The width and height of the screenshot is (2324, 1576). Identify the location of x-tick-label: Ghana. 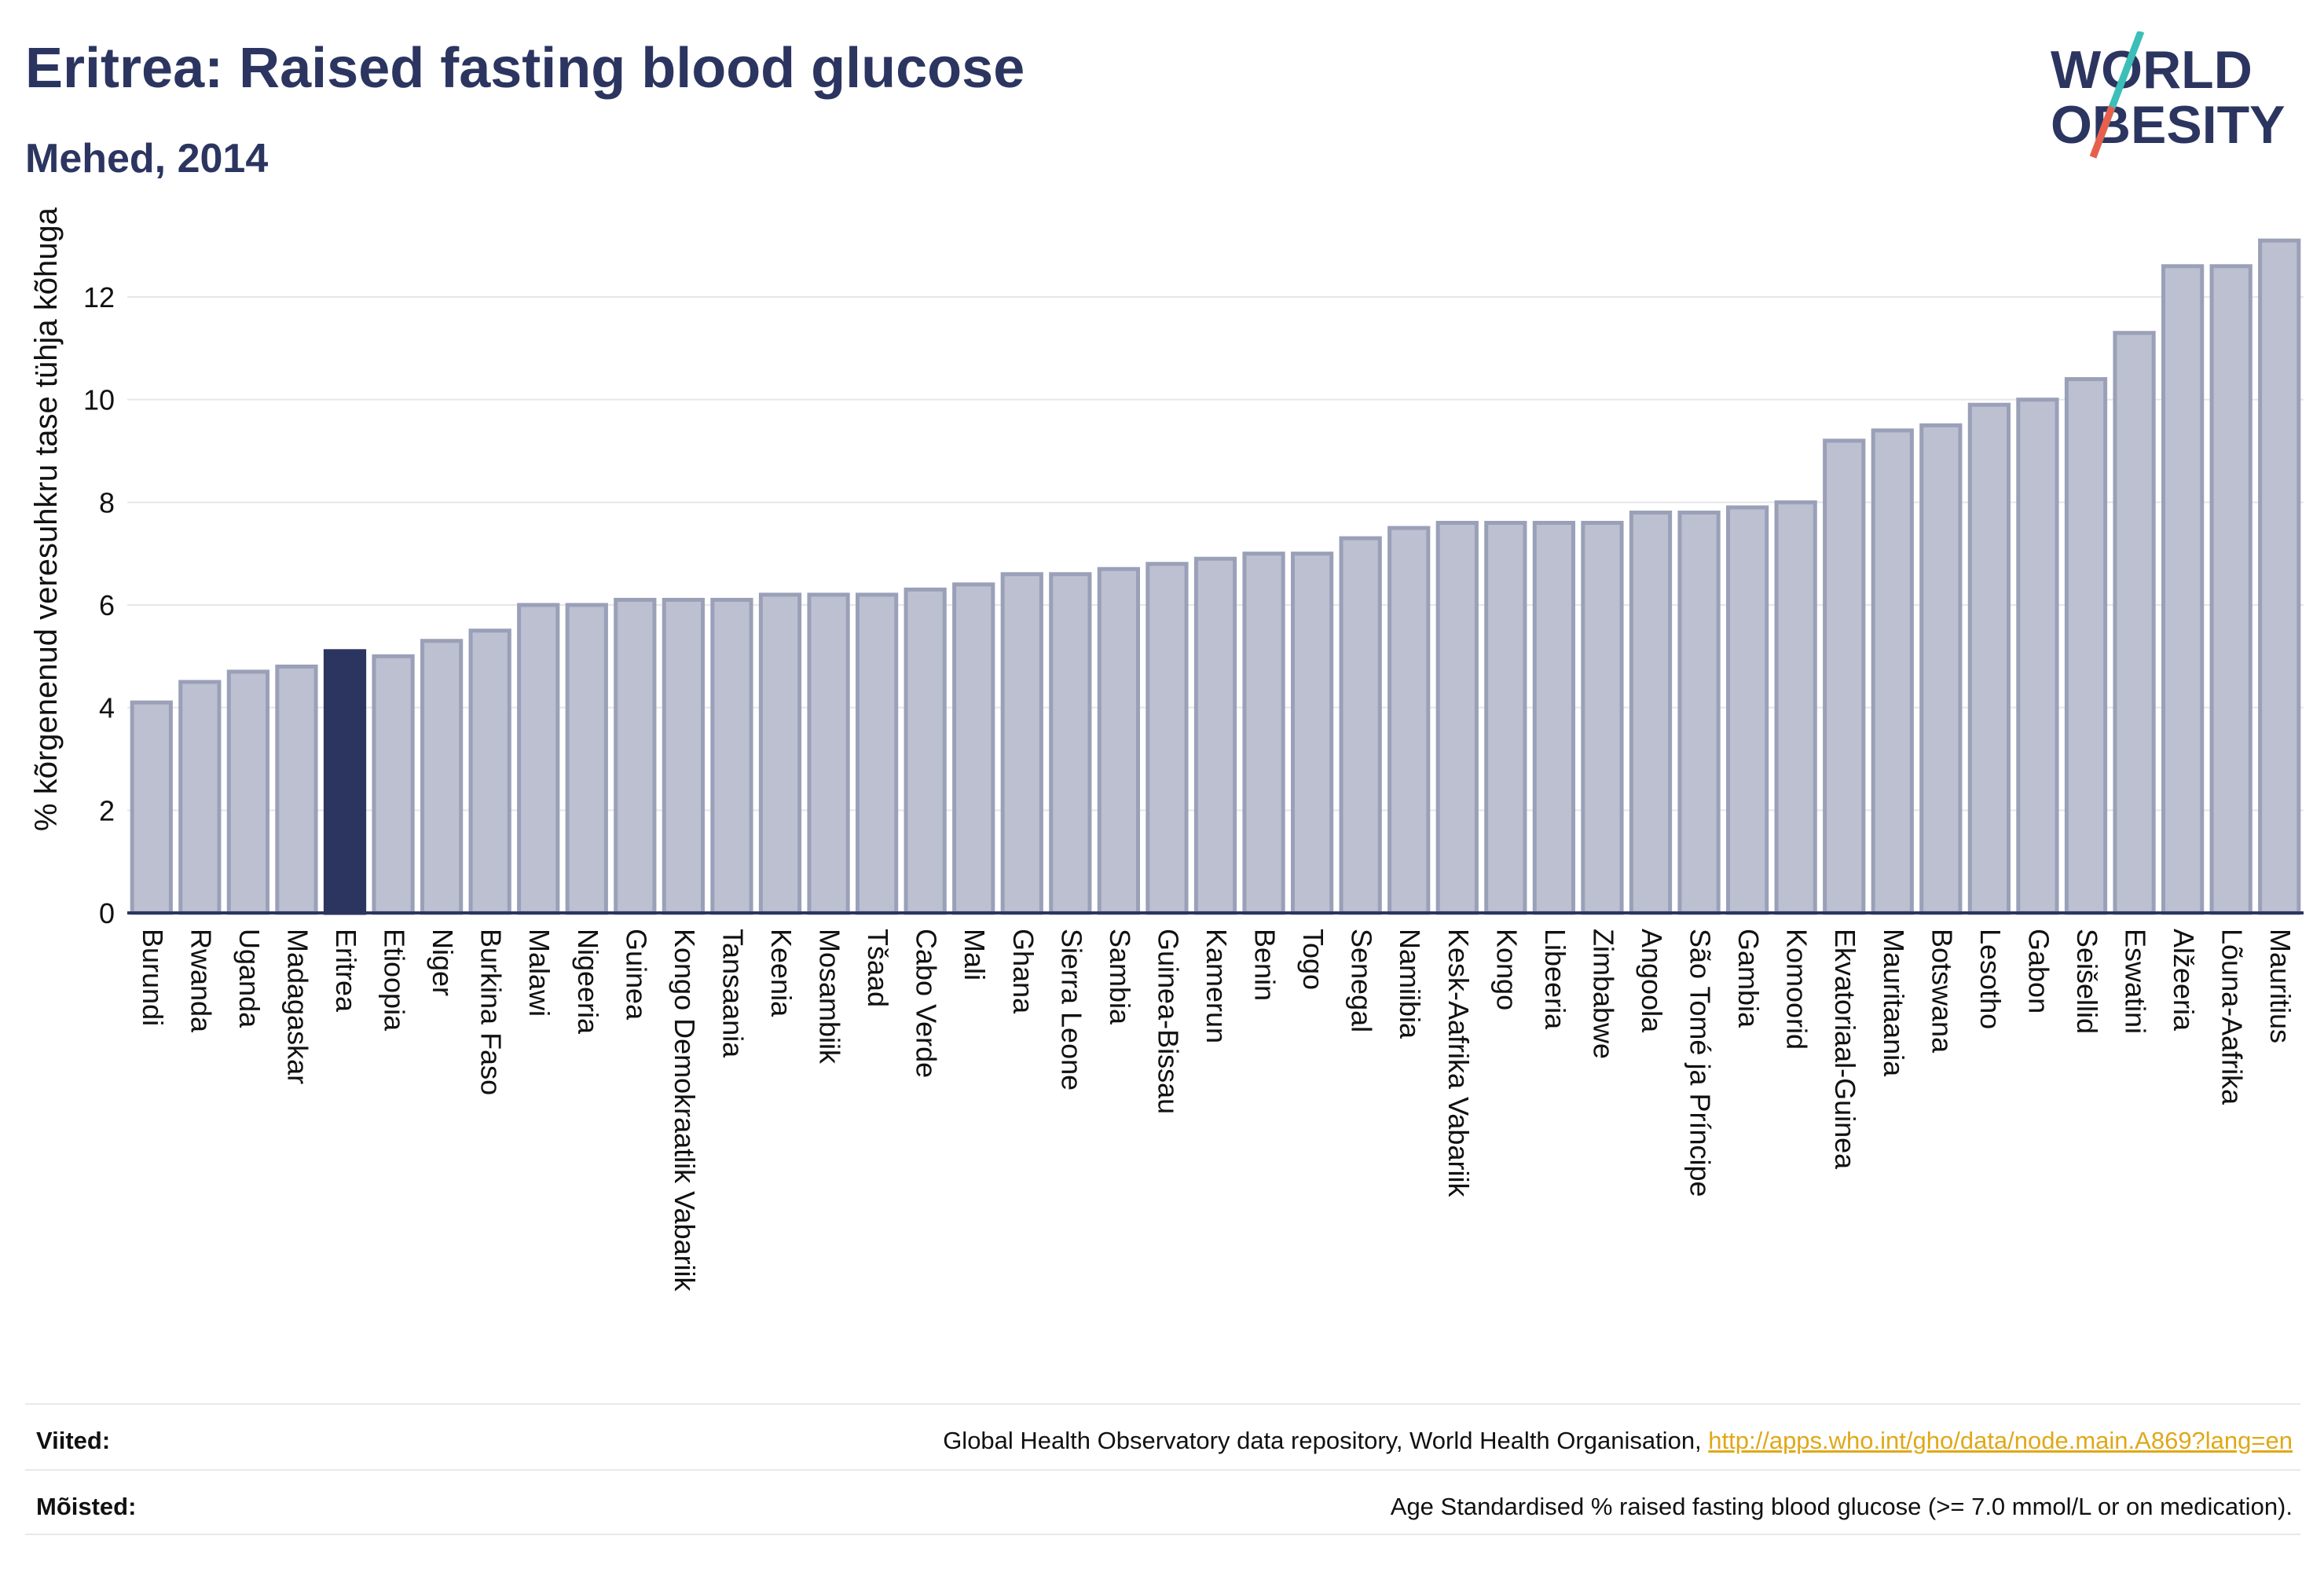
(1023, 971).